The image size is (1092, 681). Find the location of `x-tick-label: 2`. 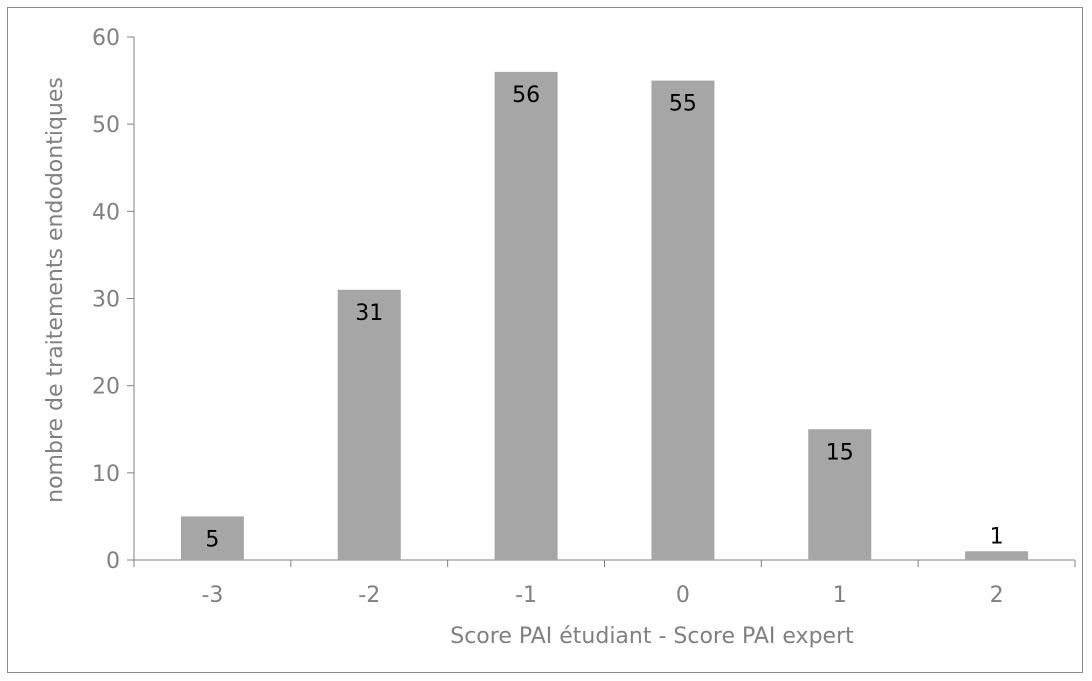

x-tick-label: 2 is located at coordinates (997, 595).